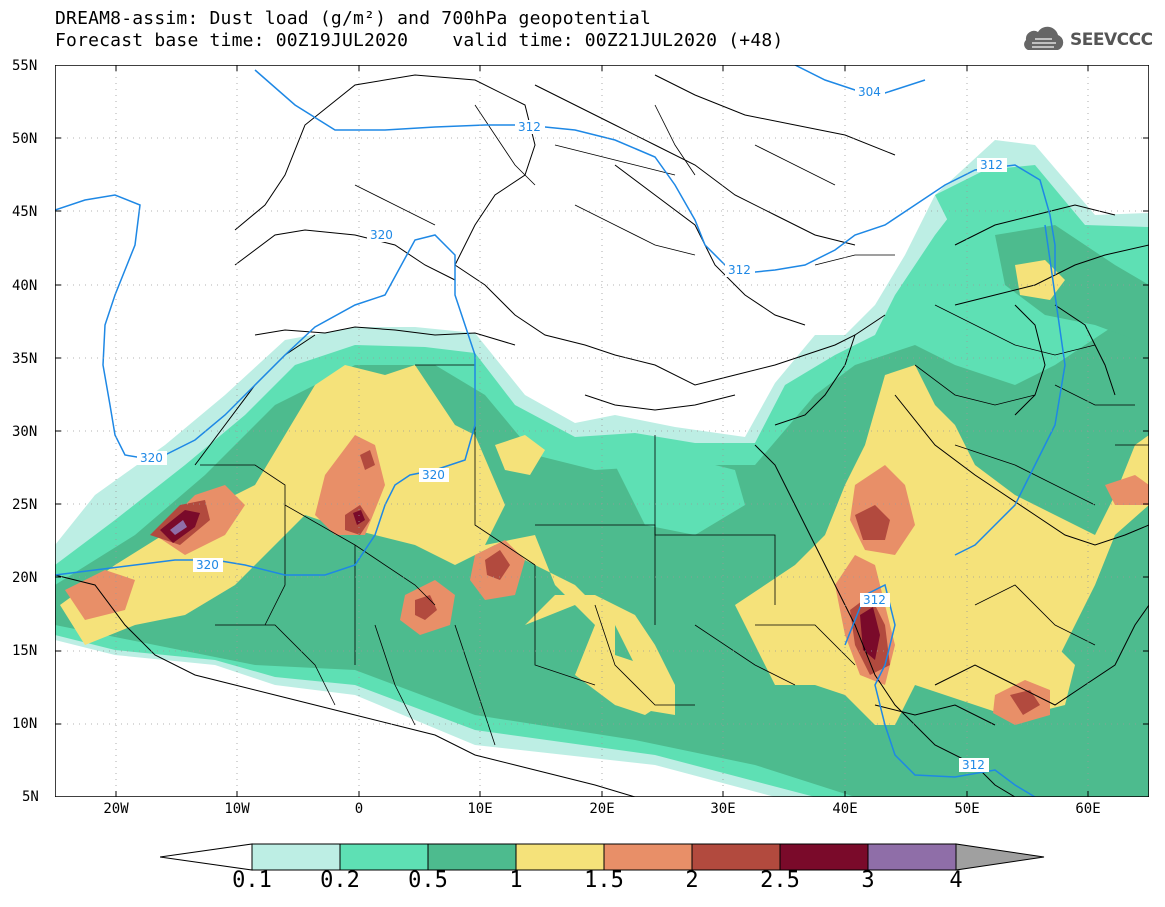 The image size is (1165, 907). What do you see at coordinates (24, 651) in the screenshot?
I see `lat-tick-label: 15N` at bounding box center [24, 651].